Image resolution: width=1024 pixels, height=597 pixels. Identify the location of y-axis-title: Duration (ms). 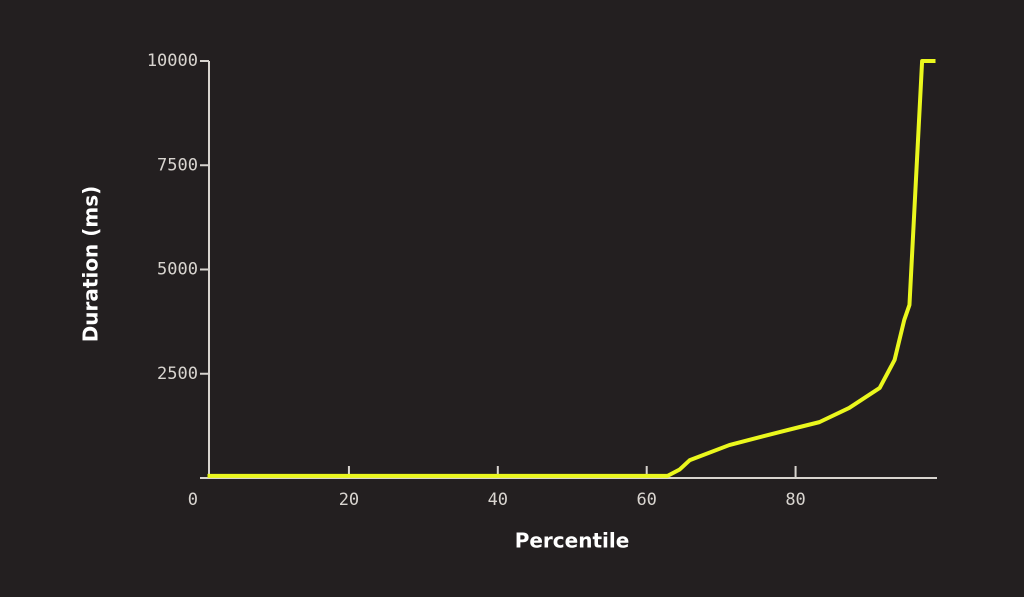
(91, 264).